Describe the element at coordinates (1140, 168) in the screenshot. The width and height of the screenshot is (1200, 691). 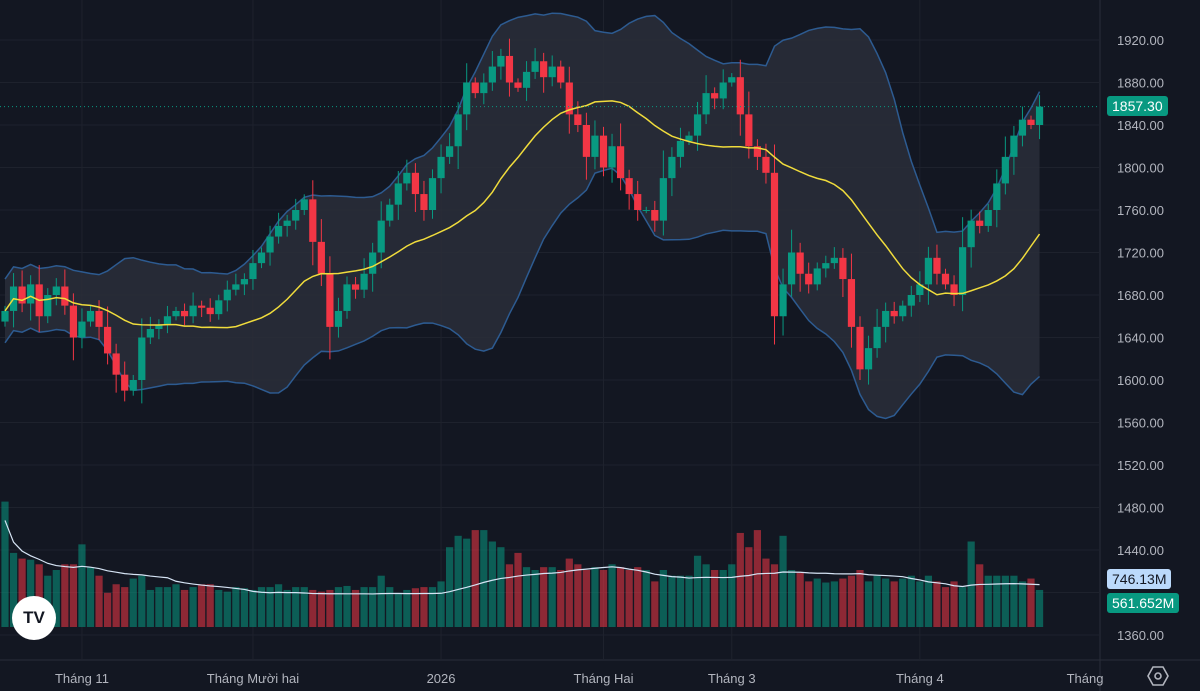
I see `price-tick-label: 1800.00` at that location.